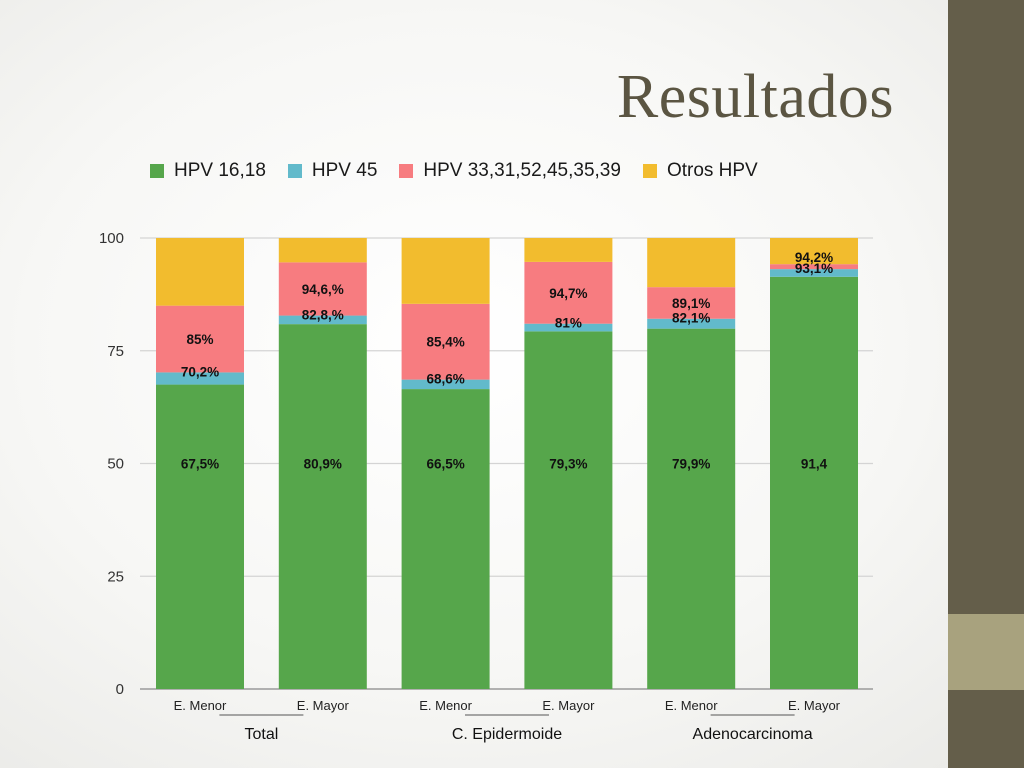 The width and height of the screenshot is (1024, 768). What do you see at coordinates (691, 318) in the screenshot?
I see `data-label: 82,1%` at bounding box center [691, 318].